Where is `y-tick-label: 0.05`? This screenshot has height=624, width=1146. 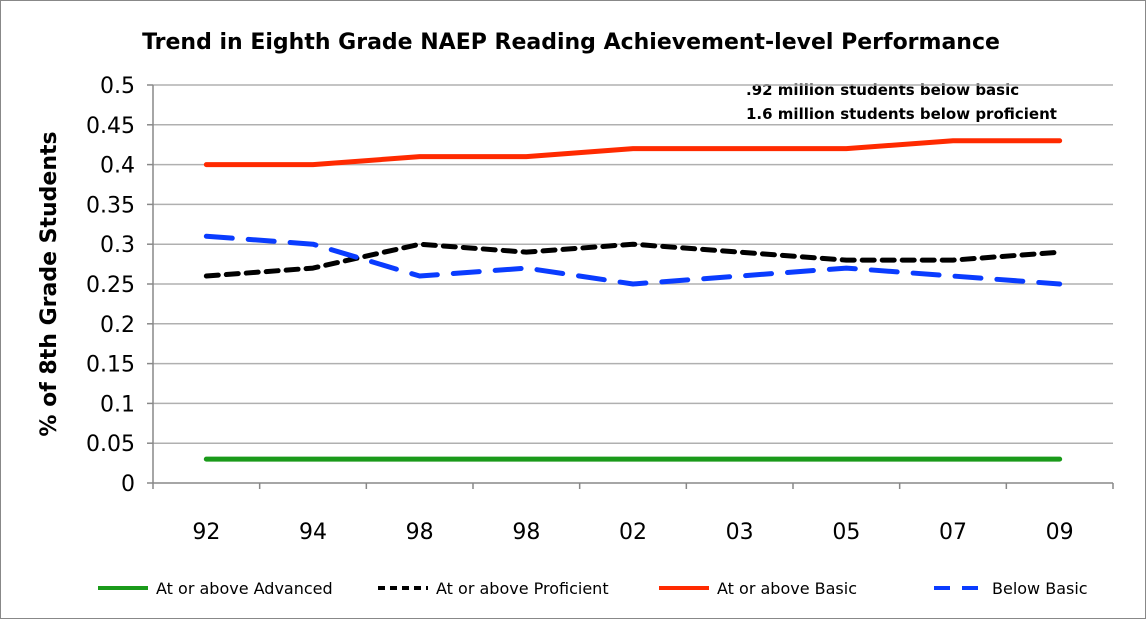 y-tick-label: 0.05 is located at coordinates (110, 444).